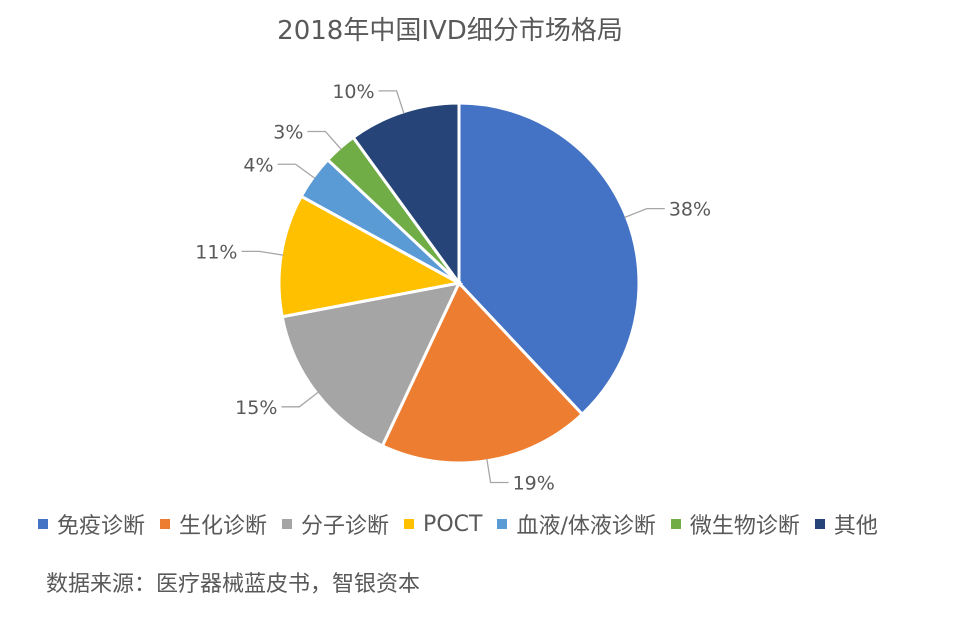 The width and height of the screenshot is (975, 626). Describe the element at coordinates (450, 31) in the screenshot. I see `chart-title: 2018年中国IVD细分市场格局` at that location.